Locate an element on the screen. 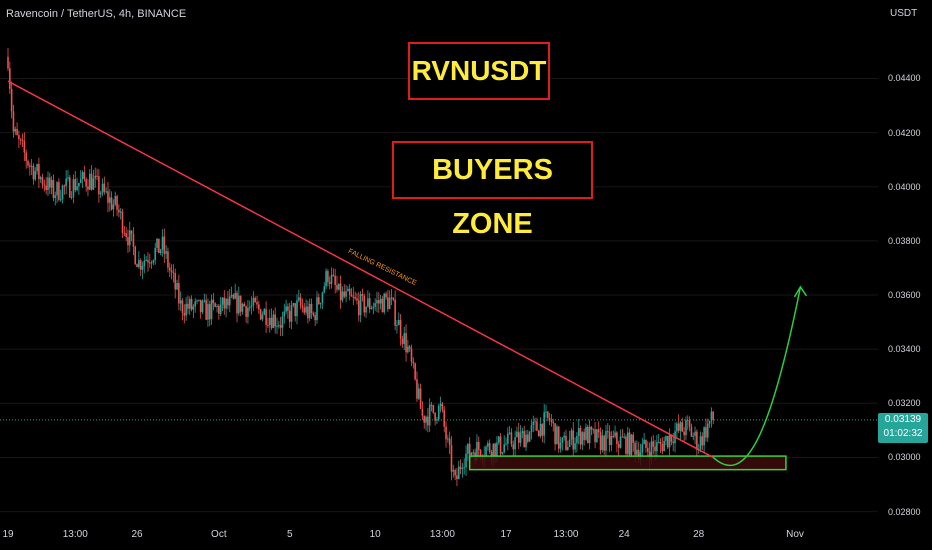  x-tick-label: Nov is located at coordinates (795, 534).